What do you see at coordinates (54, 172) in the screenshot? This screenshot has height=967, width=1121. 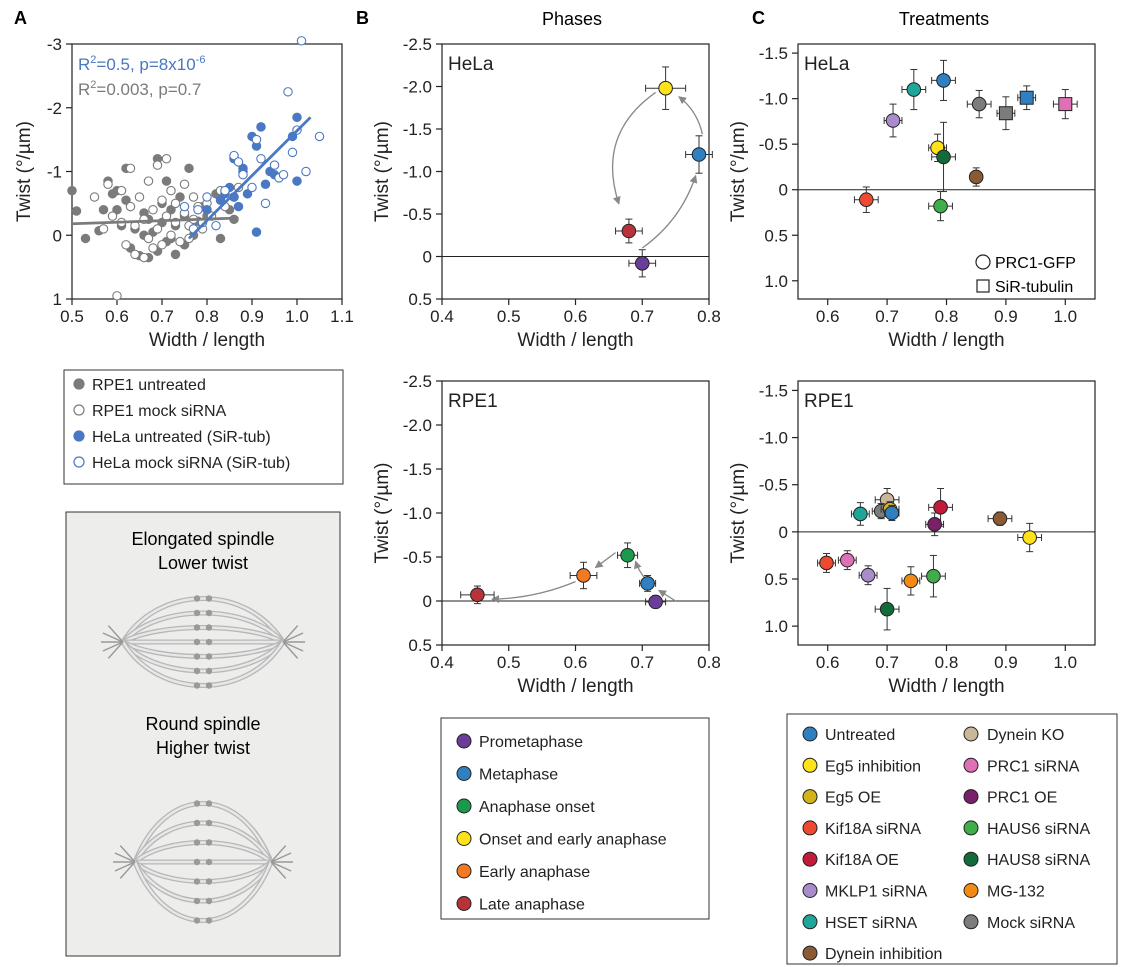 I see `y-tick-label: -1` at bounding box center [54, 172].